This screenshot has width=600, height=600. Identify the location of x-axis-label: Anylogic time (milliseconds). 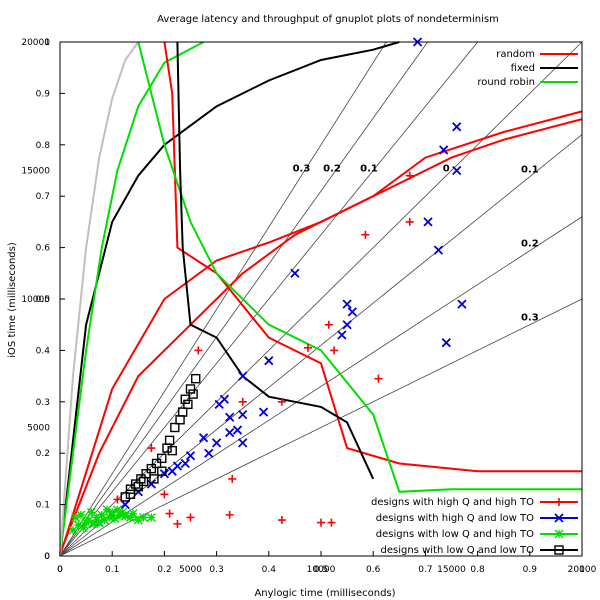
(324, 593).